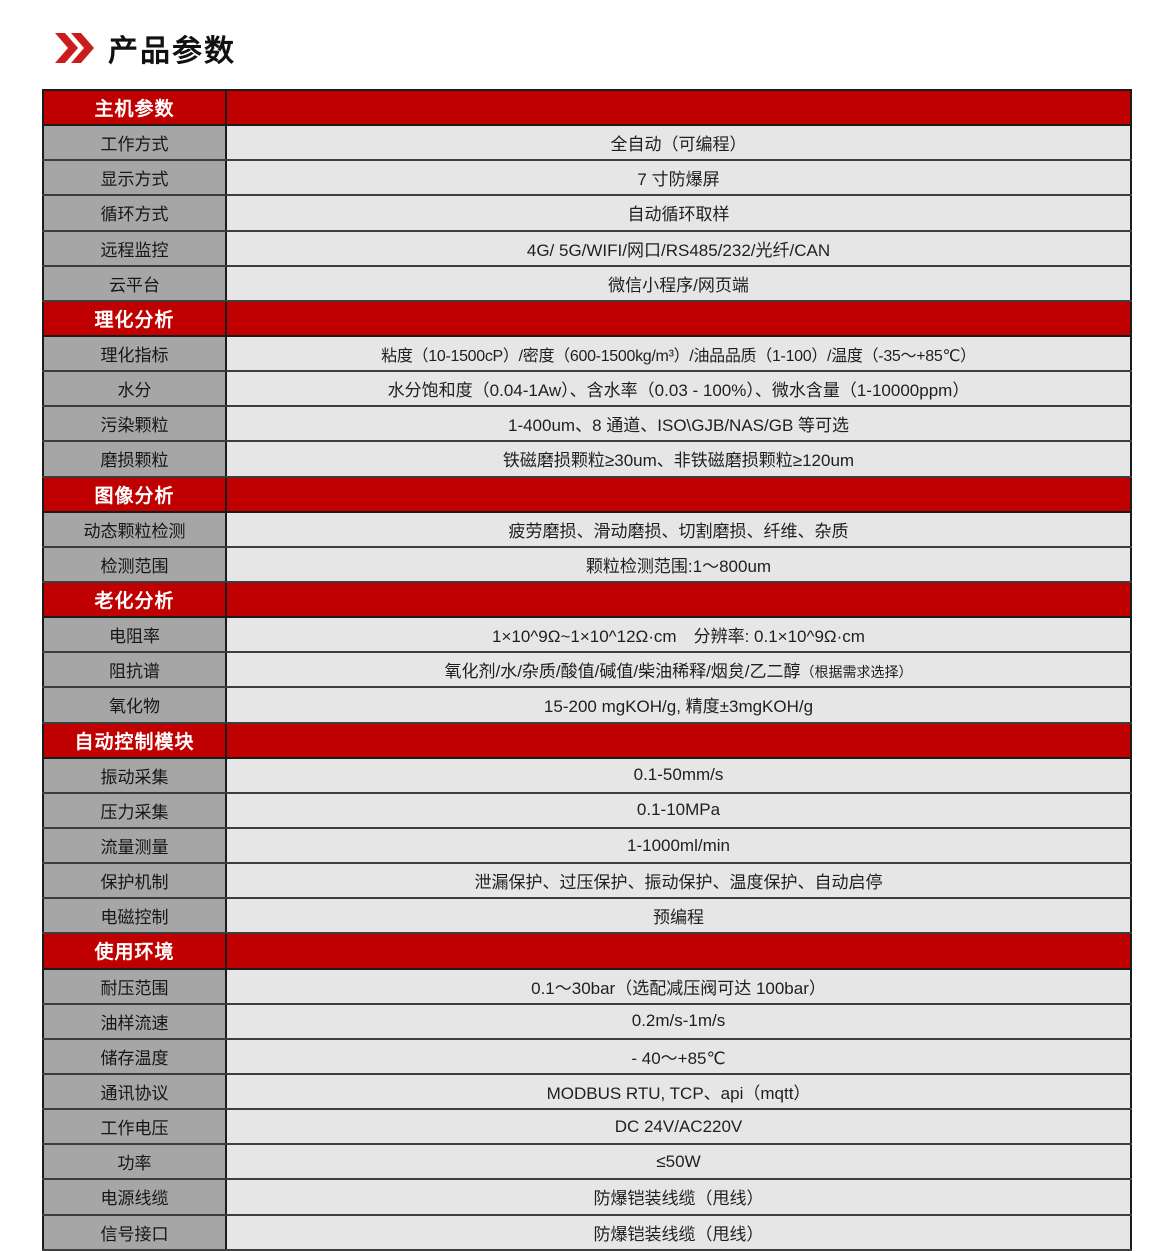  I want to click on spec-row: 储存温度 - 40～+85℃, so click(587, 1056).